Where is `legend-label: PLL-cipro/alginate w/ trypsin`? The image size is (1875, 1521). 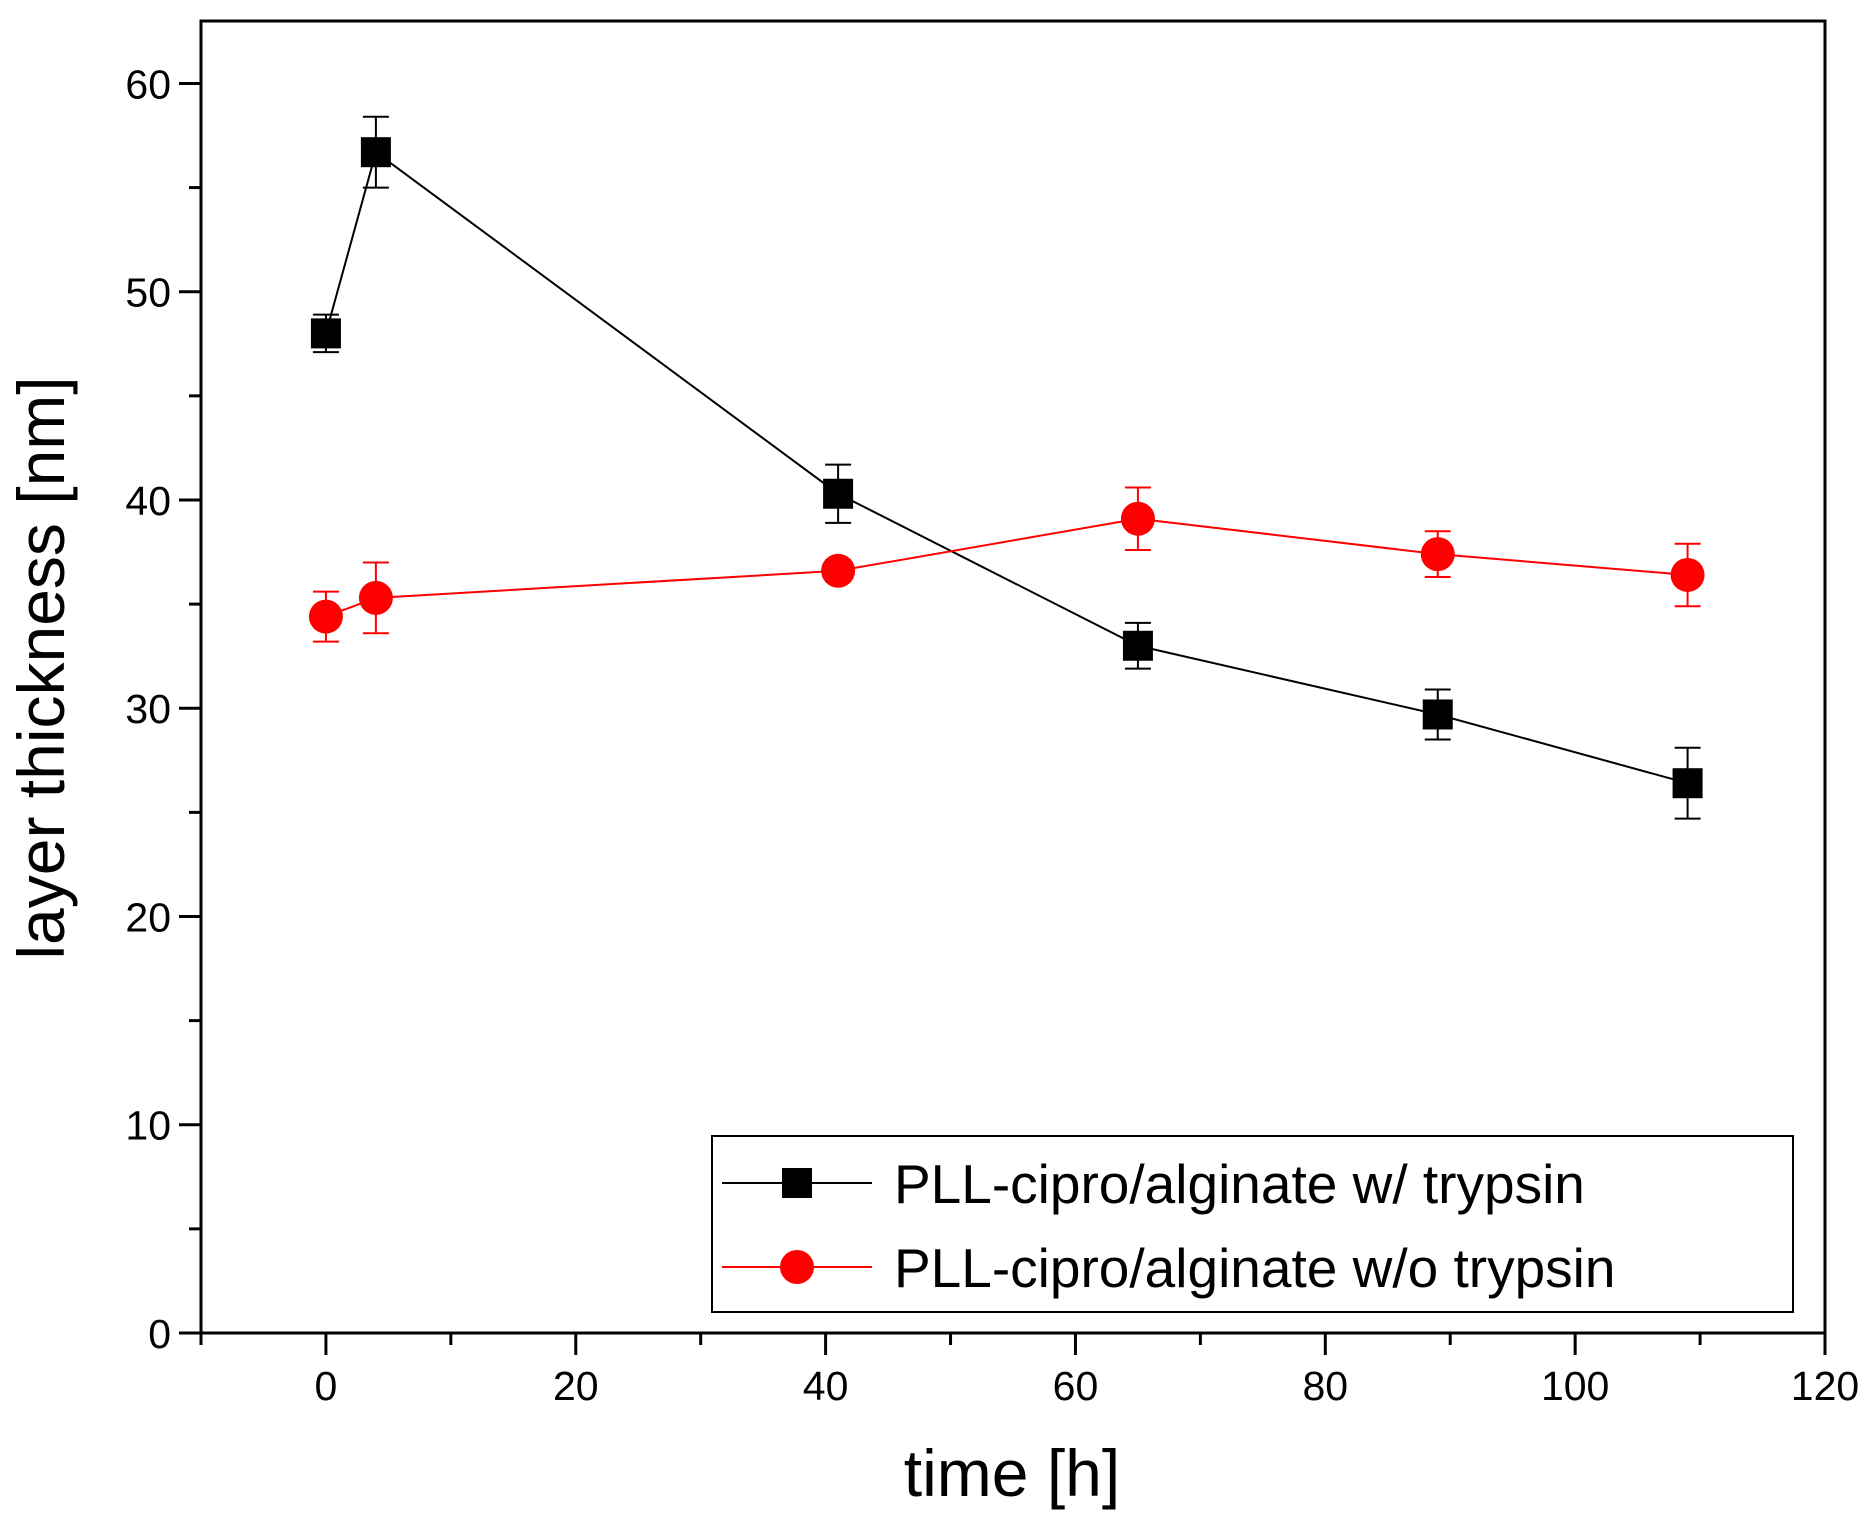
legend-label: PLL-cipro/alginate w/ trypsin is located at coordinates (1239, 1184).